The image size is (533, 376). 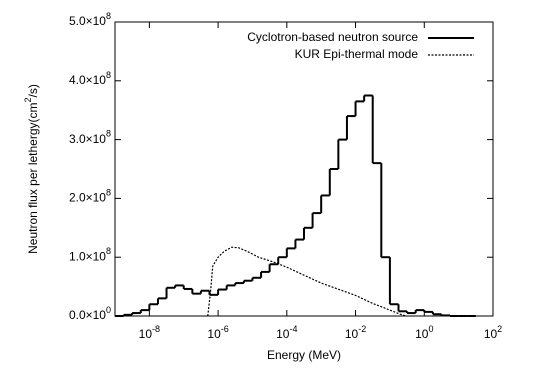 What do you see at coordinates (304, 355) in the screenshot?
I see `x-axis-label: Energy (MeV)` at bounding box center [304, 355].